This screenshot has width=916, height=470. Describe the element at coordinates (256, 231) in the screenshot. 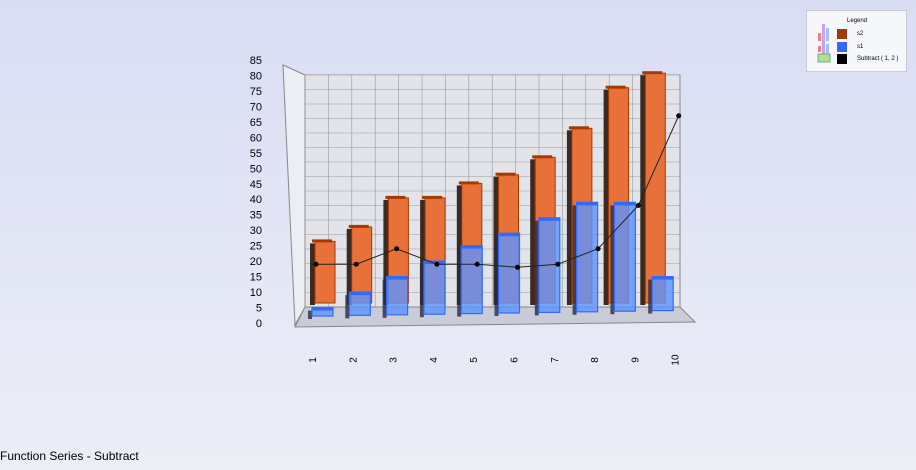

I see `y-tick-label: 30` at that location.